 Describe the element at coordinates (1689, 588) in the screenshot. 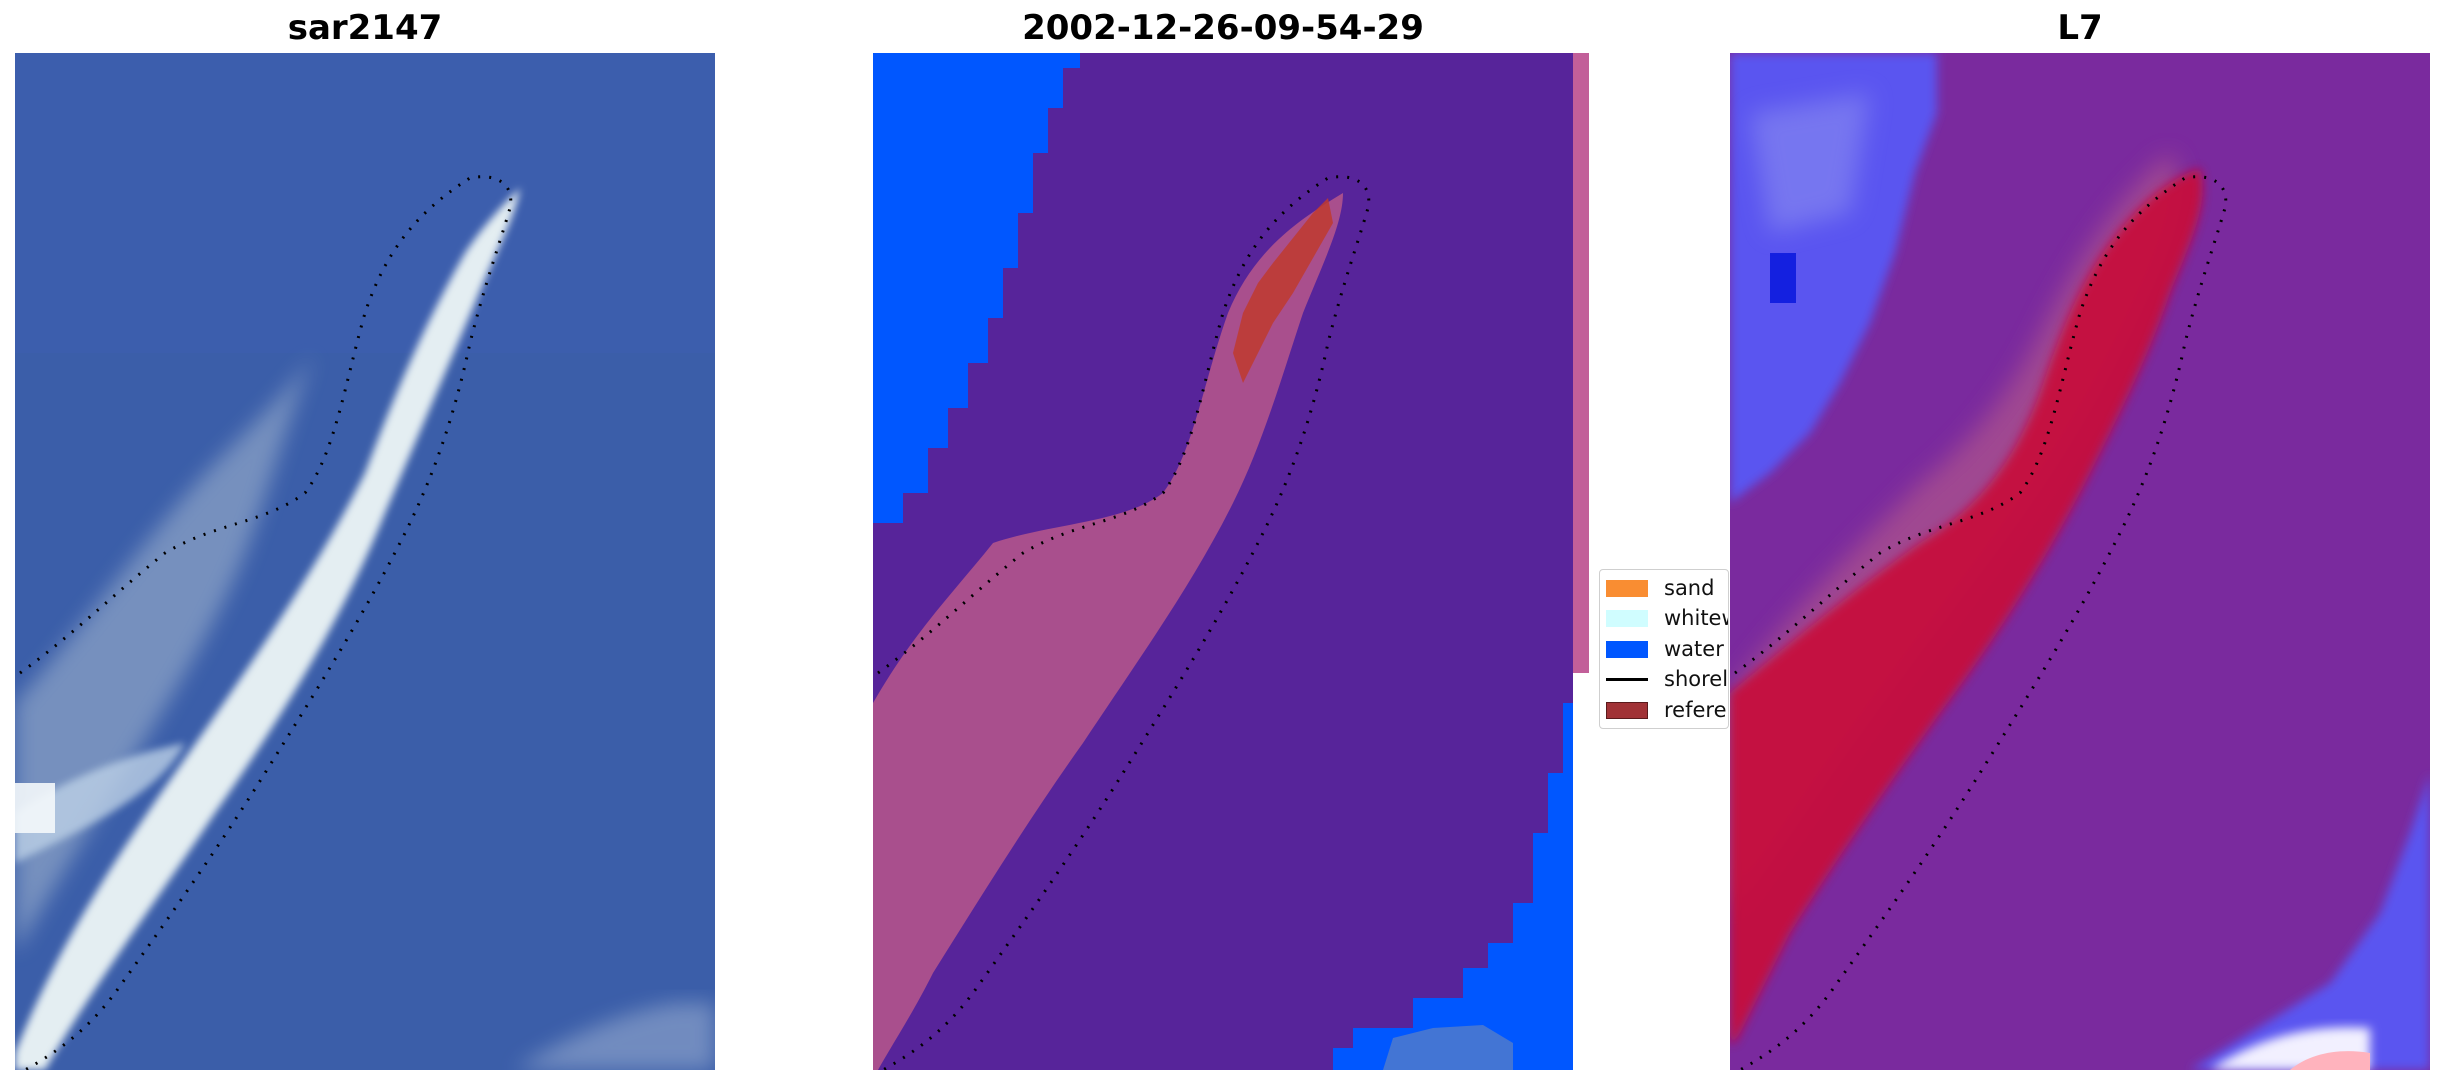

I see `legend-label-sand: sand` at that location.